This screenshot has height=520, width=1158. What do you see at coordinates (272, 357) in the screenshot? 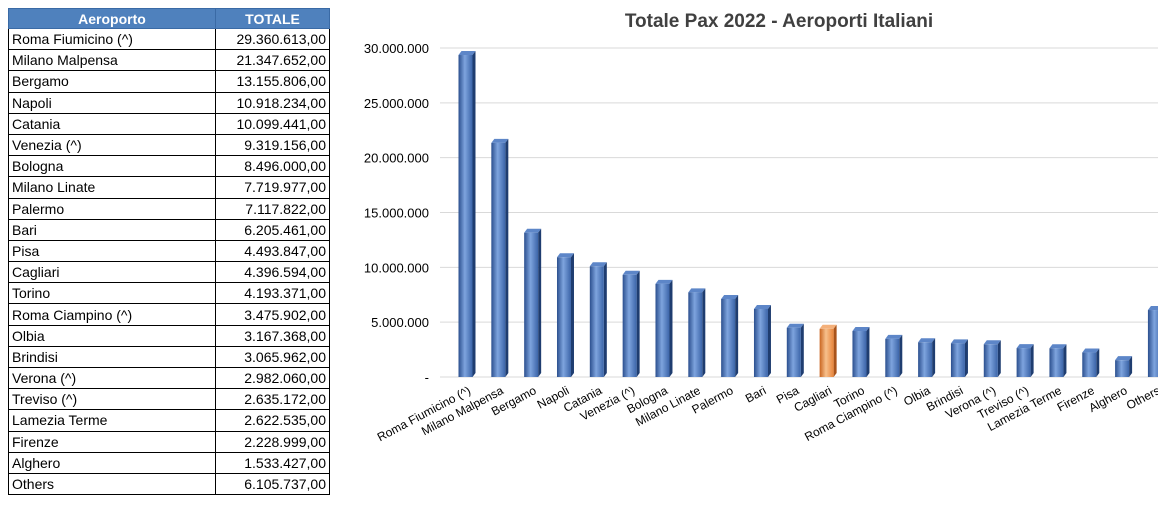
I see `airport-total: 3.065.962,00` at bounding box center [272, 357].